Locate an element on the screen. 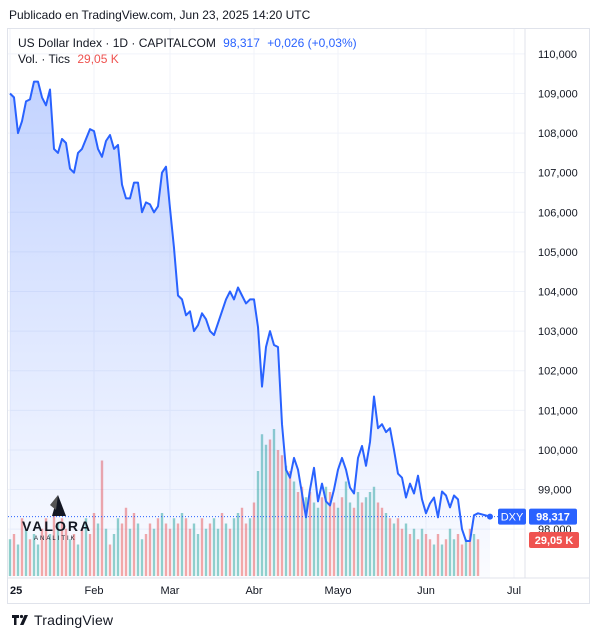  y-tick-label: 104,000 is located at coordinates (558, 293).